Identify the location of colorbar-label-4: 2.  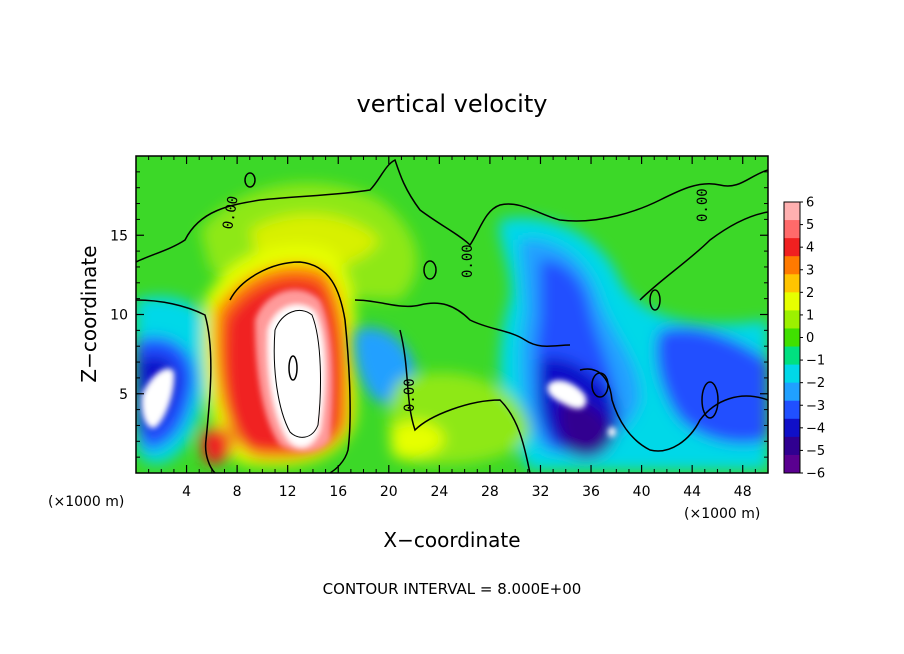
(810, 293).